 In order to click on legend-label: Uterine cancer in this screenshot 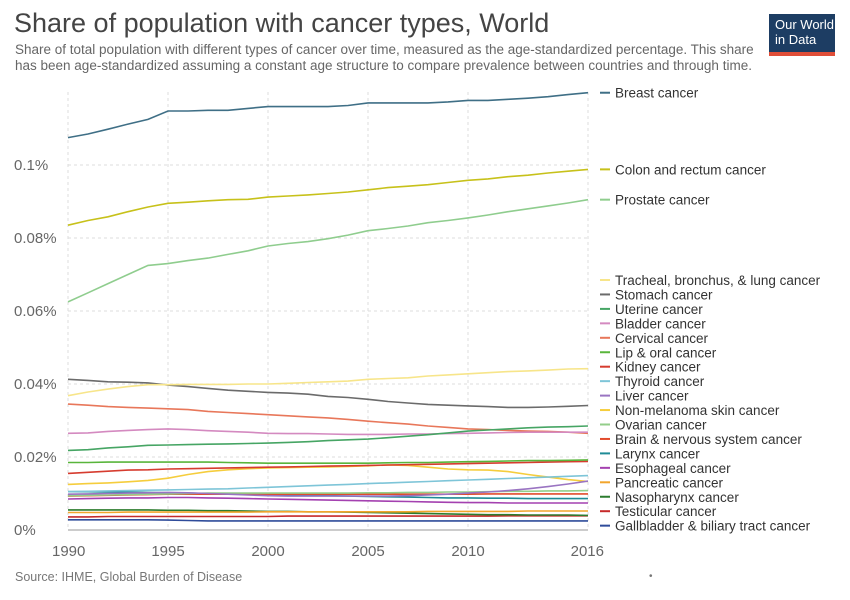, I will do `click(659, 309)`.